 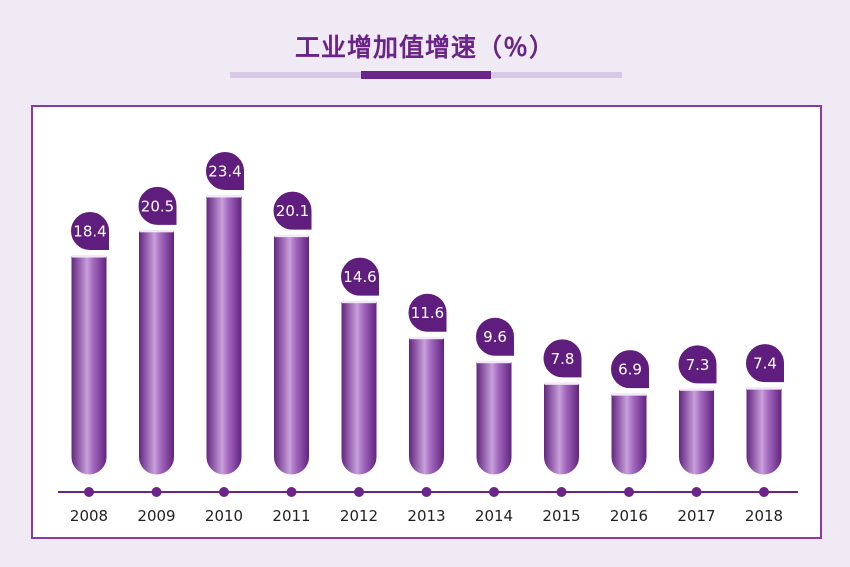 I want to click on value-label-bubble-2017, so click(x=697, y=364).